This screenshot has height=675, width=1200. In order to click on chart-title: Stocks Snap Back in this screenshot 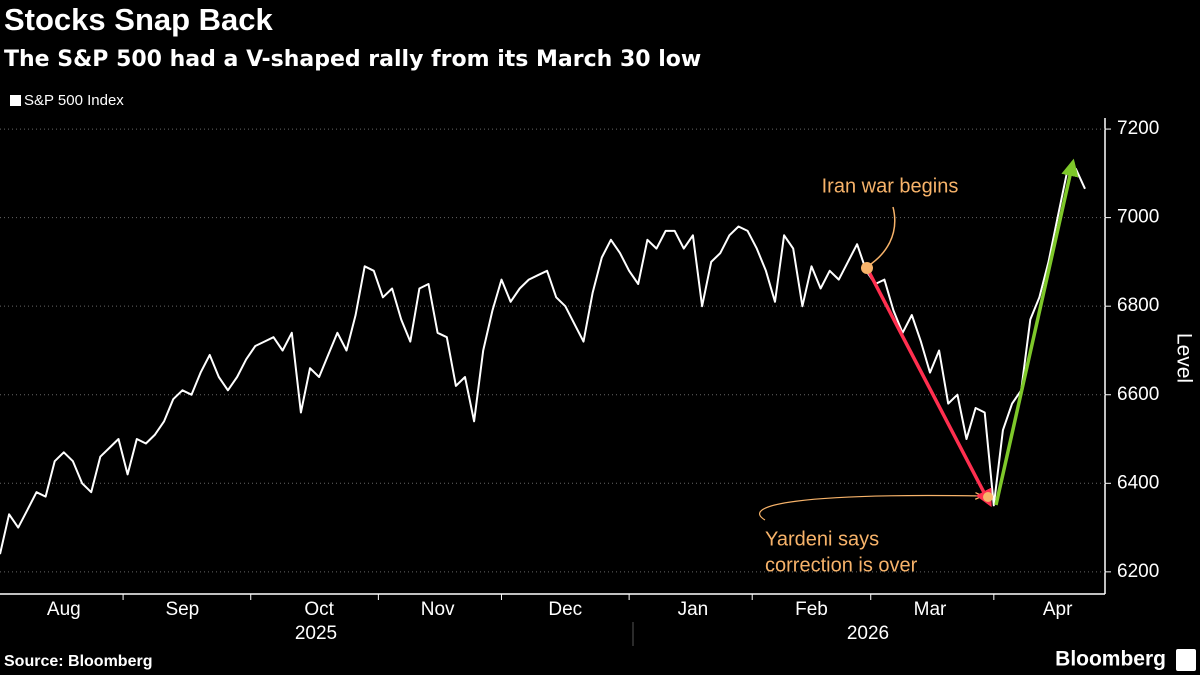, I will do `click(139, 19)`.